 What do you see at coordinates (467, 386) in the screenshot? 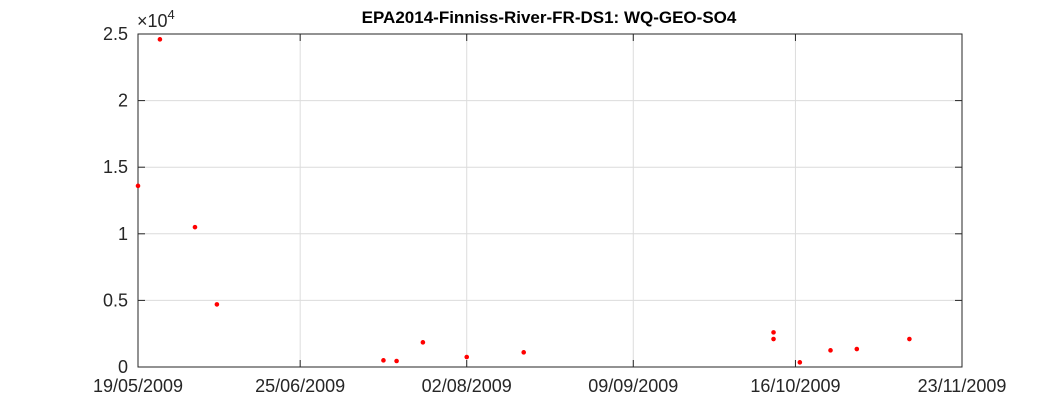
I see `x-tick-label: 02/08/2009` at bounding box center [467, 386].